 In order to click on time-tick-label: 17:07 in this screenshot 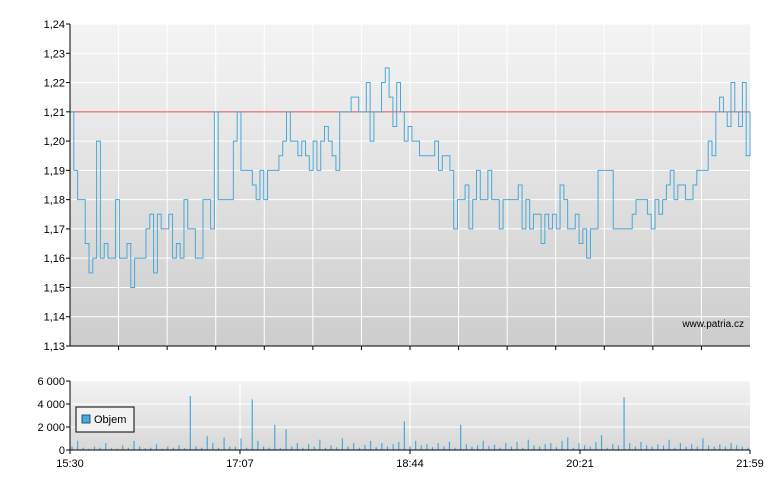, I will do `click(240, 464)`.